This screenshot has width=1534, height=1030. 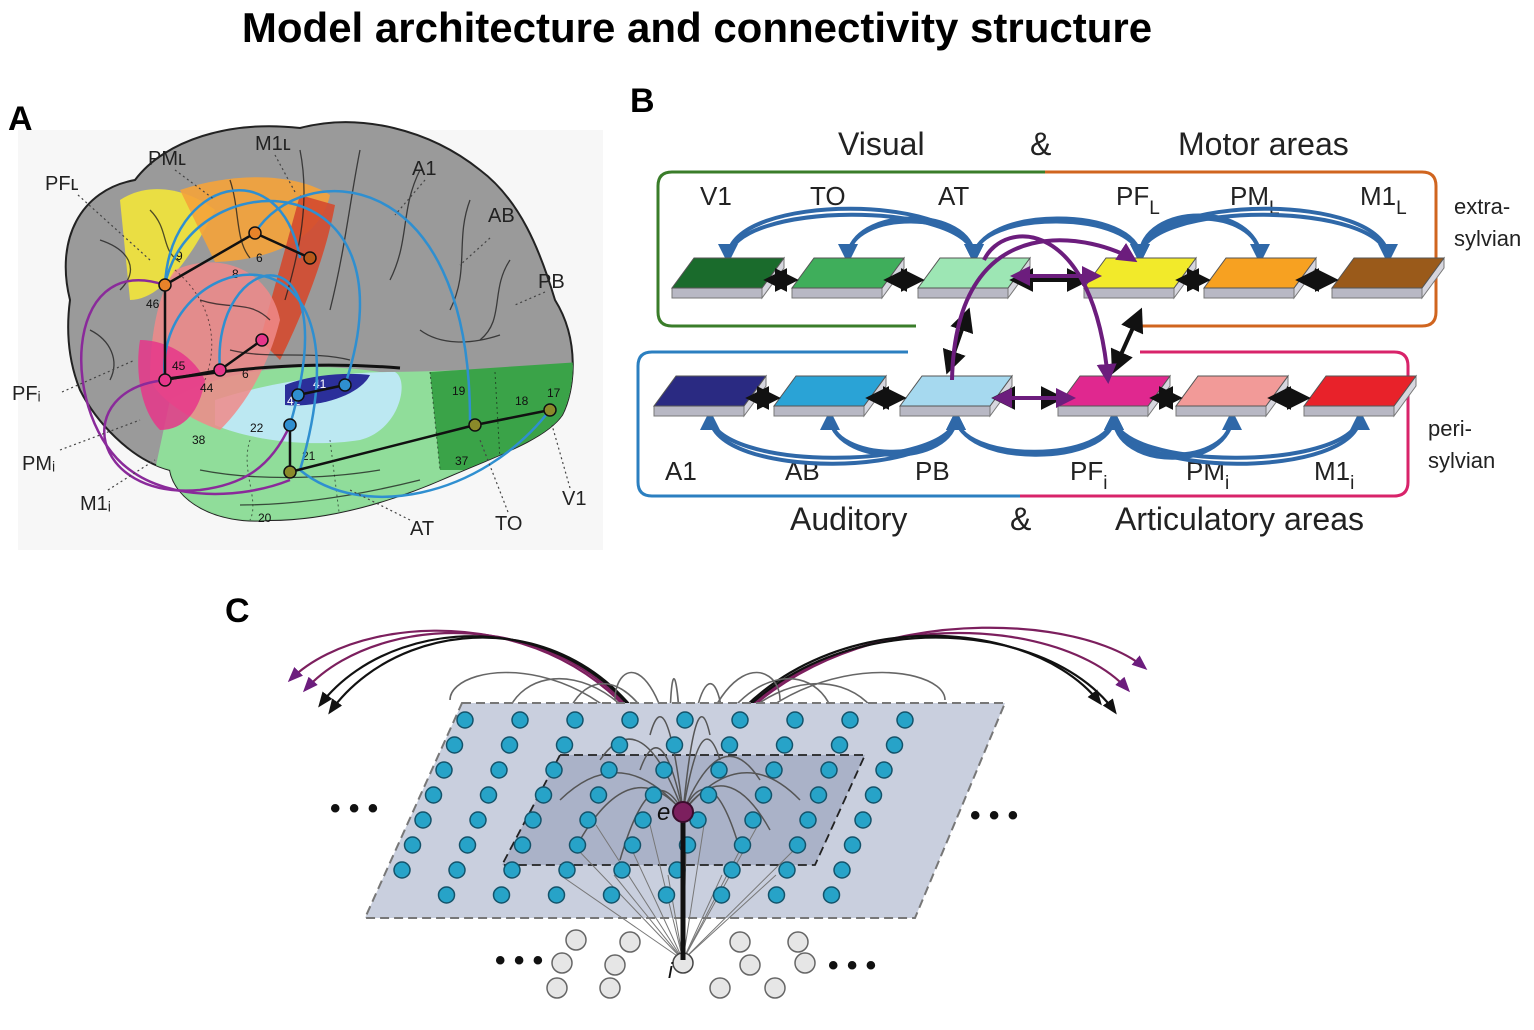 What do you see at coordinates (165, 380) in the screenshot?
I see `node-pfi` at bounding box center [165, 380].